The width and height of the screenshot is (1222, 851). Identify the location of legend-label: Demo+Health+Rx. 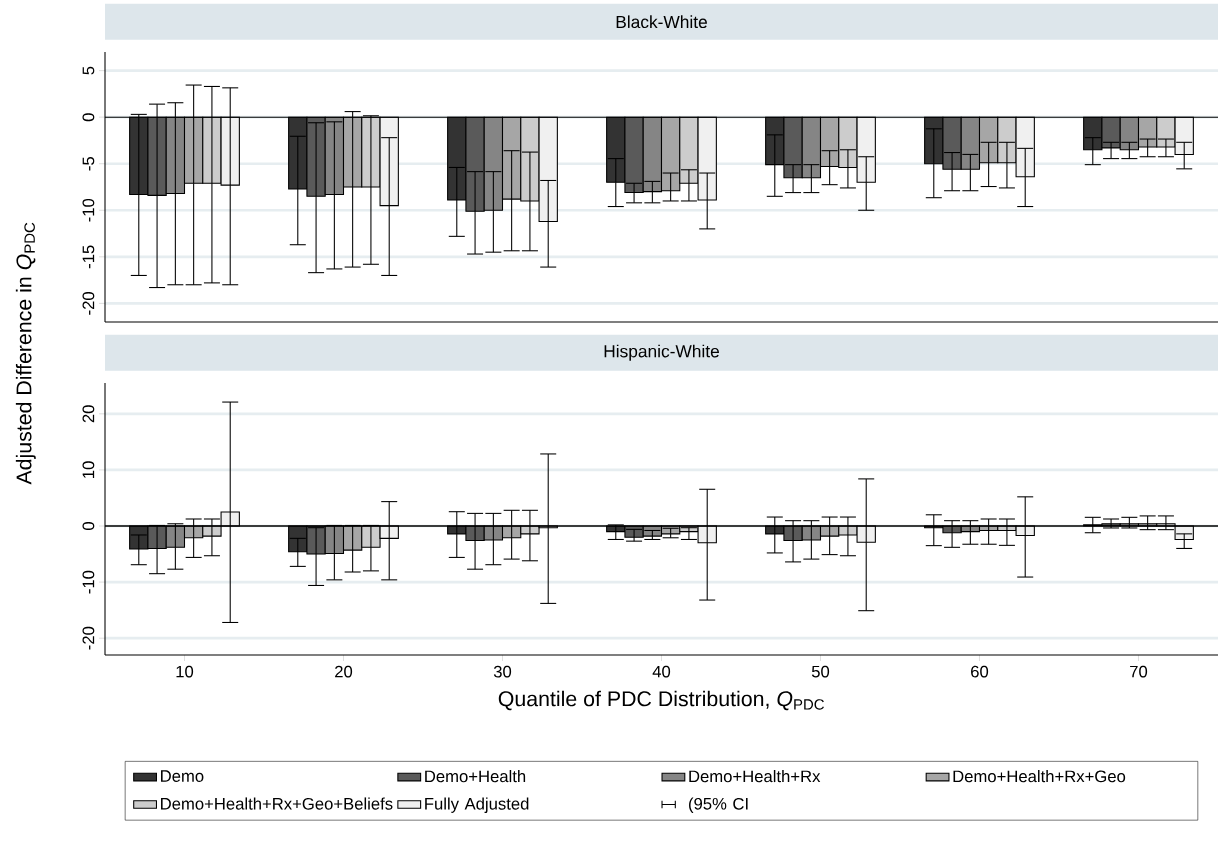
(755, 776).